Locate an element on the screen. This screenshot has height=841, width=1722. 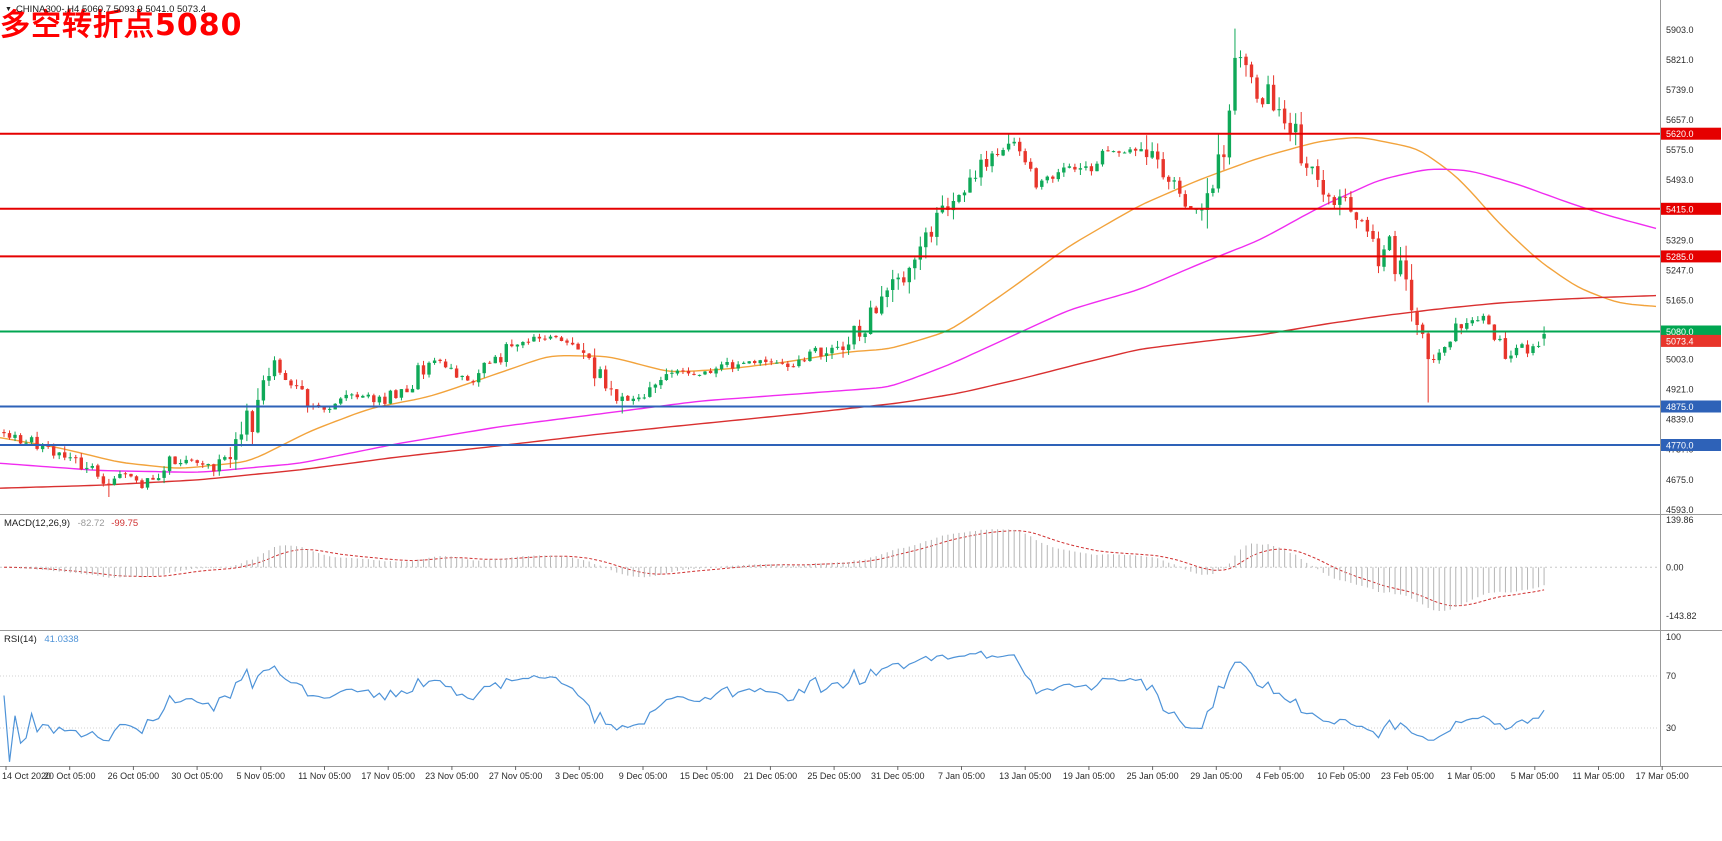
svg-text: 23 Nov 05:00 is located at coordinates (452, 776).